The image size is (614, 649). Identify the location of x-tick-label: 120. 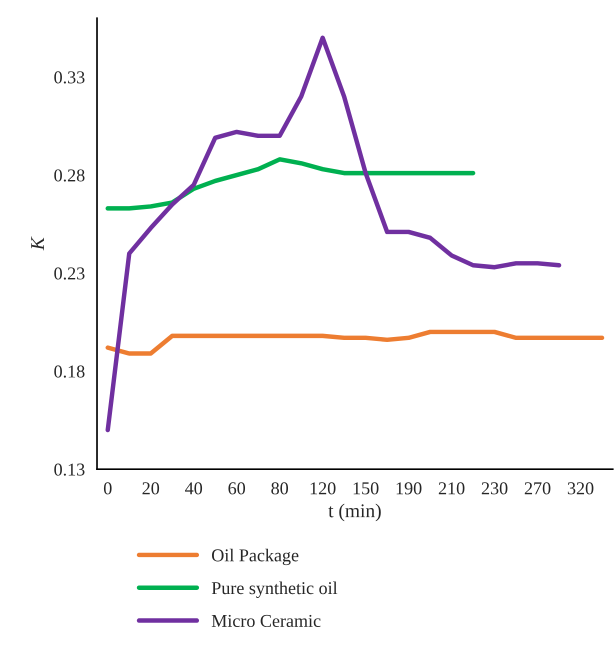
(323, 488).